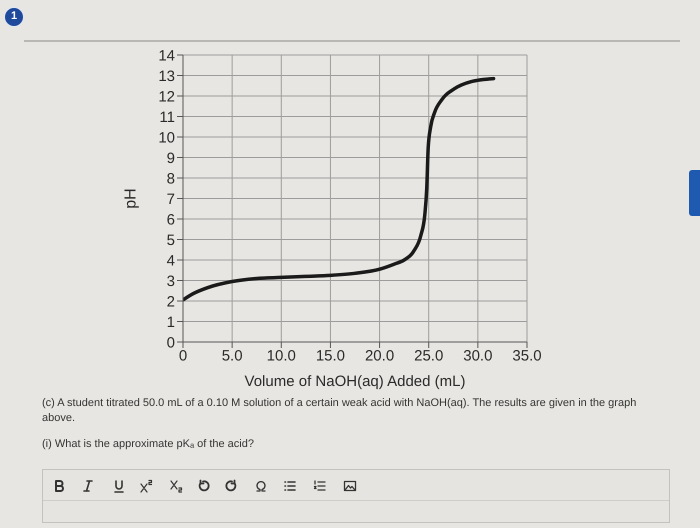 The width and height of the screenshot is (700, 528). Describe the element at coordinates (148, 444) in the screenshot. I see `text: (i) What is the approximate pKₐ of the acid?` at that location.